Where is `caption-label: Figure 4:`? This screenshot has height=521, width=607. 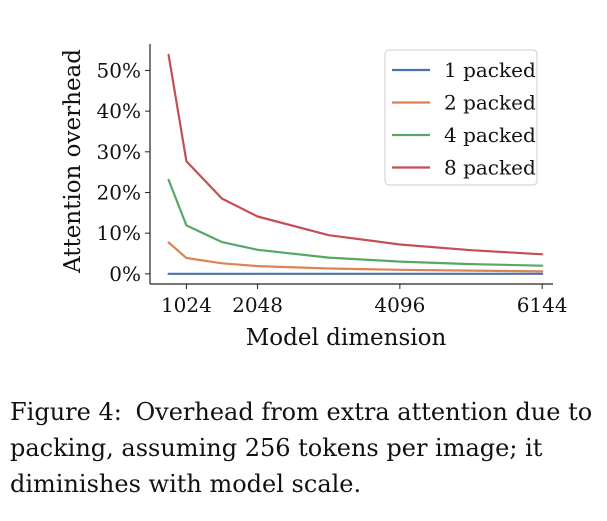
caption-label: Figure 4: is located at coordinates (66, 412).